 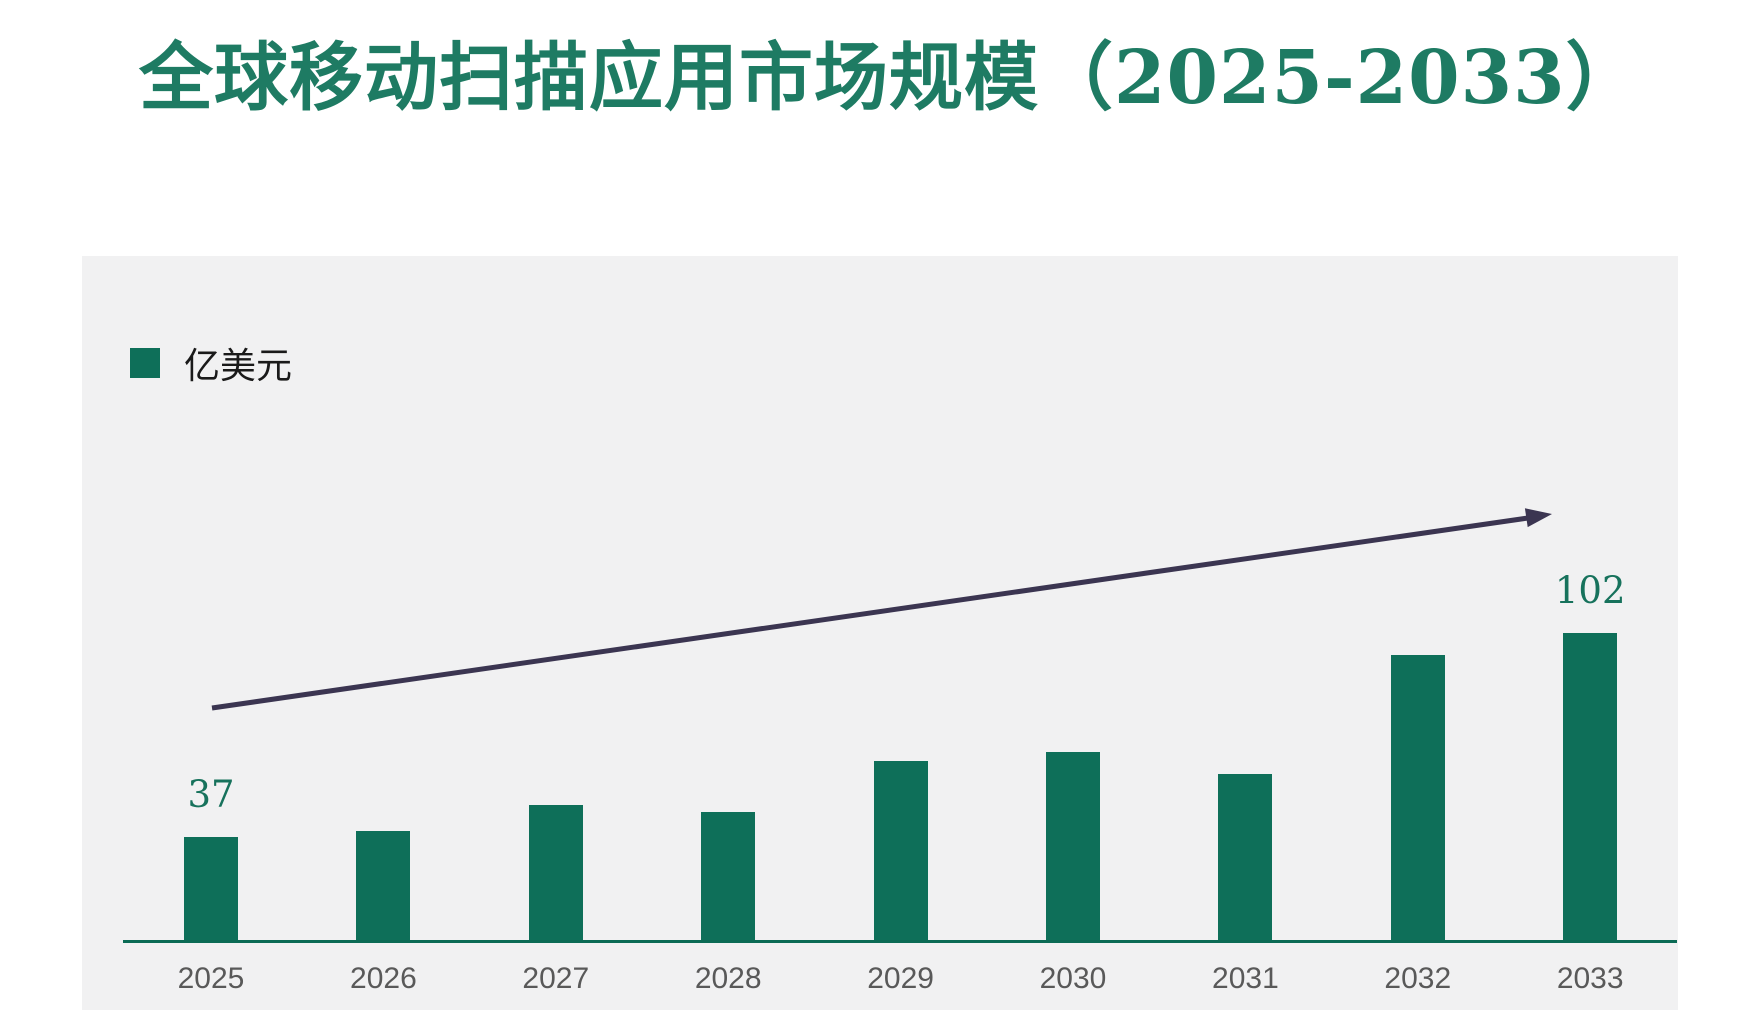 What do you see at coordinates (1538, 518) in the screenshot?
I see `arrowhead-icon` at bounding box center [1538, 518].